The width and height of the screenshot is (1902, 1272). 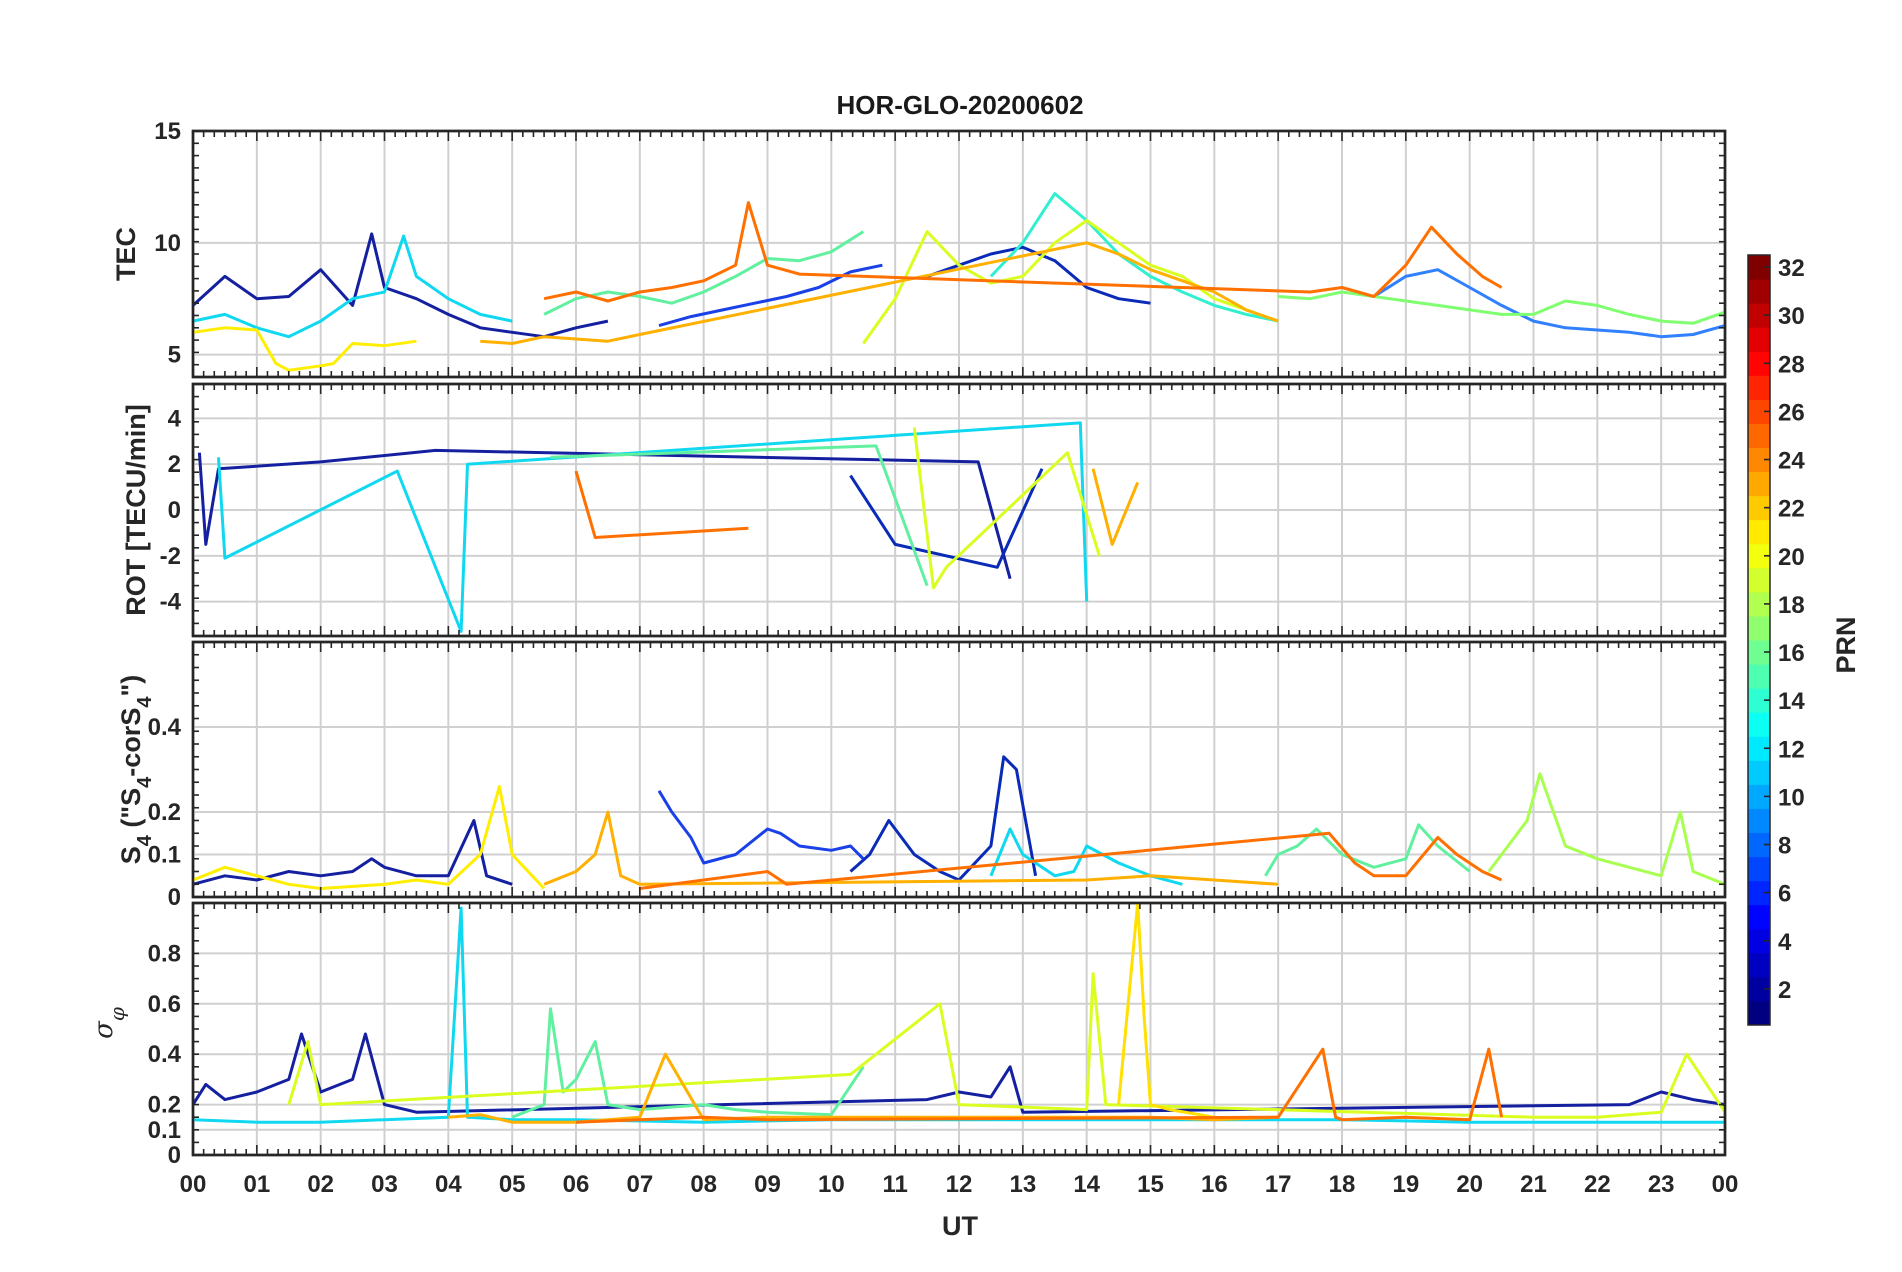 What do you see at coordinates (448, 1184) in the screenshot?
I see `x-tick-label: 04` at bounding box center [448, 1184].